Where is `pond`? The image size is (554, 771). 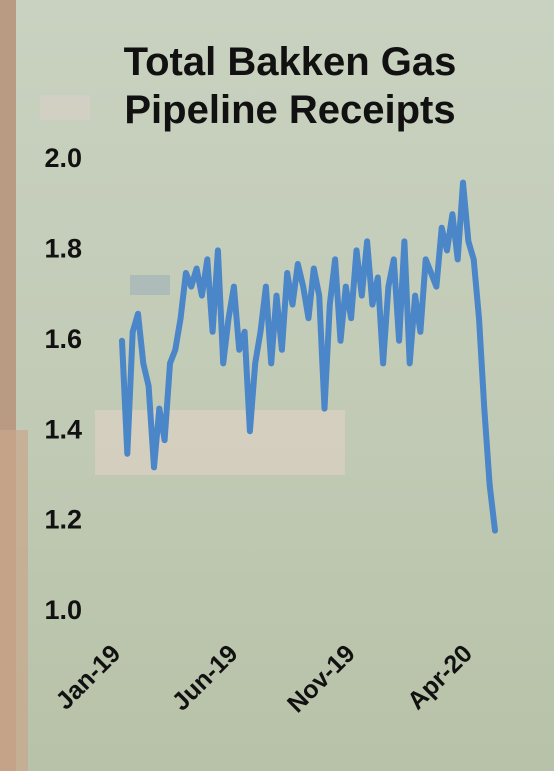
pond is located at coordinates (150, 285).